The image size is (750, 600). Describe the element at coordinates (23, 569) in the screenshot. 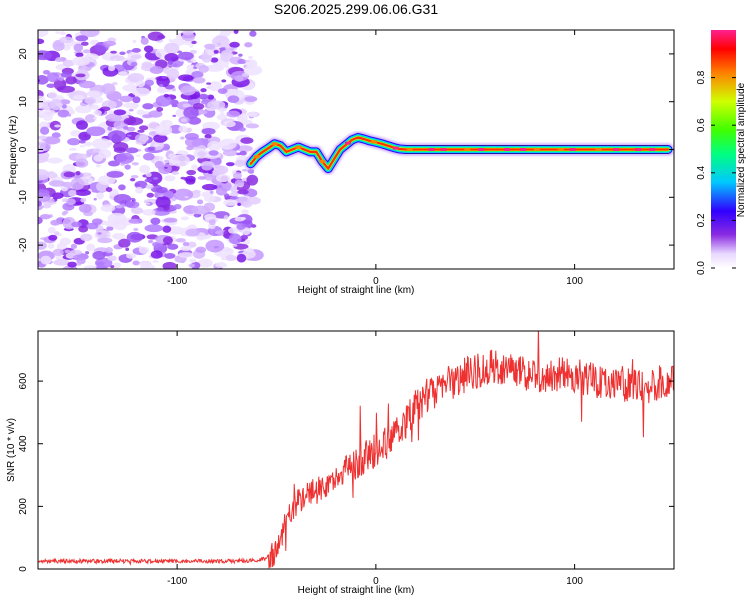

I see `y-tick-label: 0` at that location.